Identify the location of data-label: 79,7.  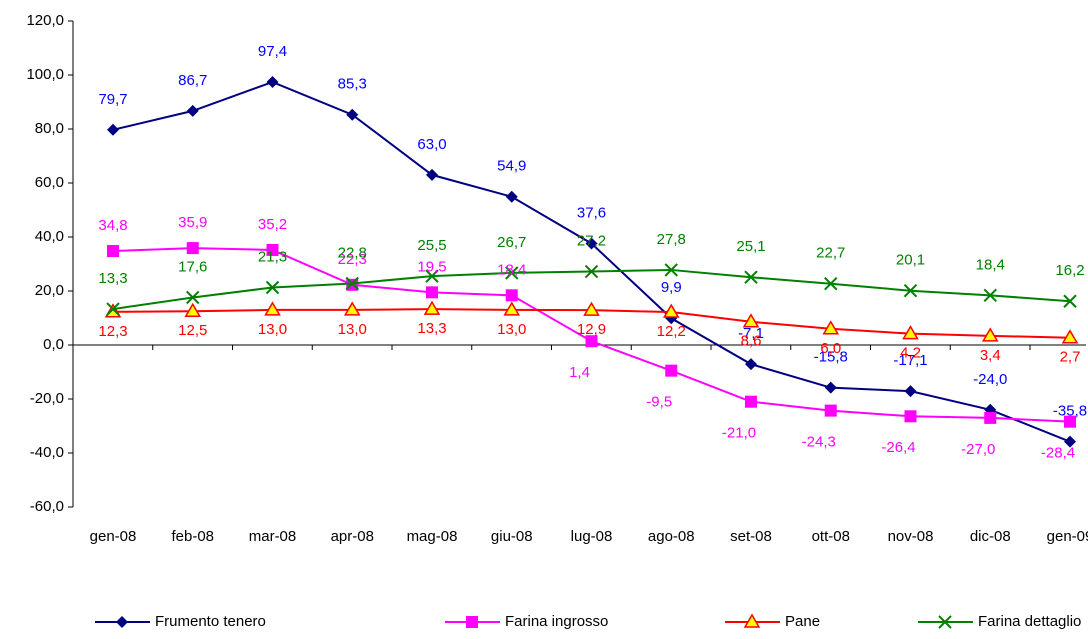
(112, 99).